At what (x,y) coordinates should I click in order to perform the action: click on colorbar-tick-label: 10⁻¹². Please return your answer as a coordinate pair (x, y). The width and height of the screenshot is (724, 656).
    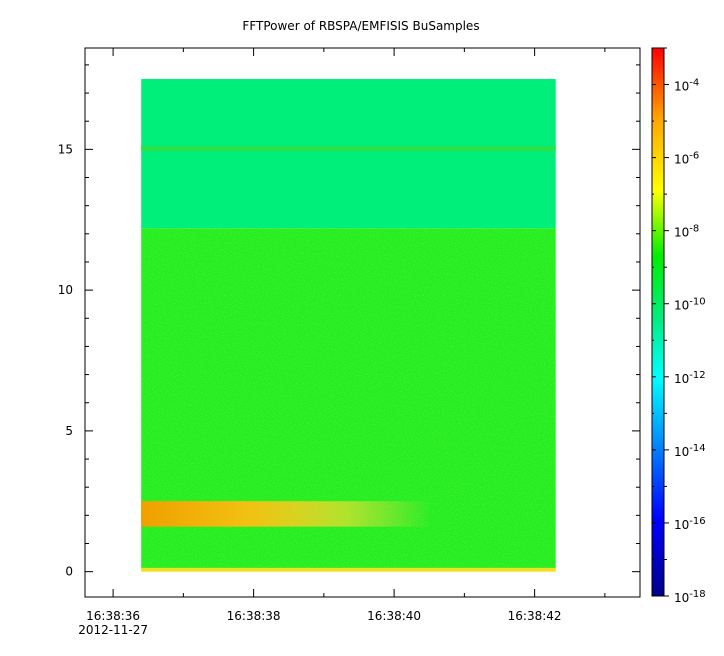
    Looking at the image, I should click on (690, 378).